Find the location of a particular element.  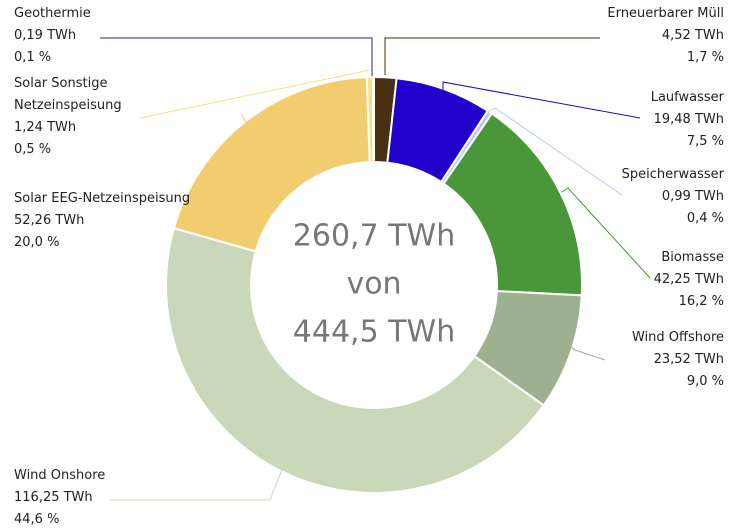

label-line: Speicherwasser is located at coordinates (672, 174).